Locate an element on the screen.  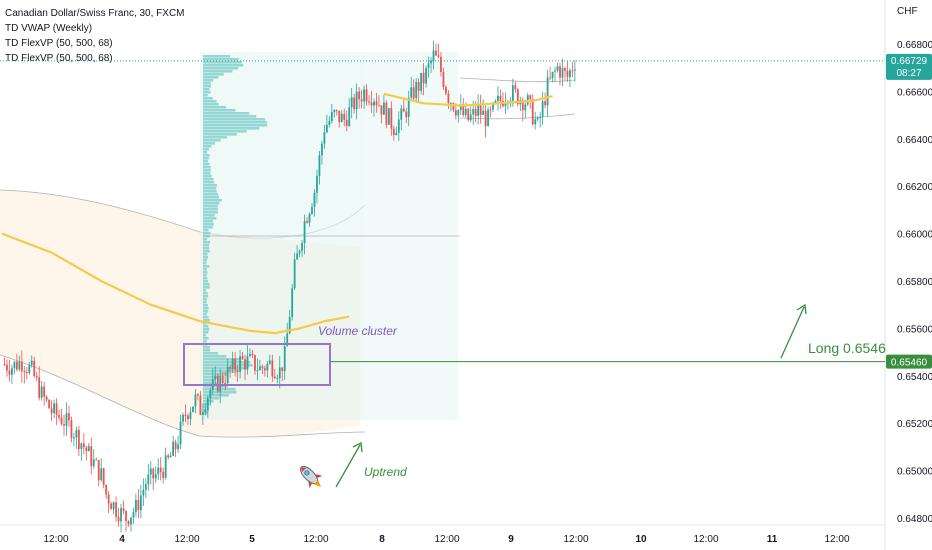
time-tick-label: 8 is located at coordinates (382, 539).